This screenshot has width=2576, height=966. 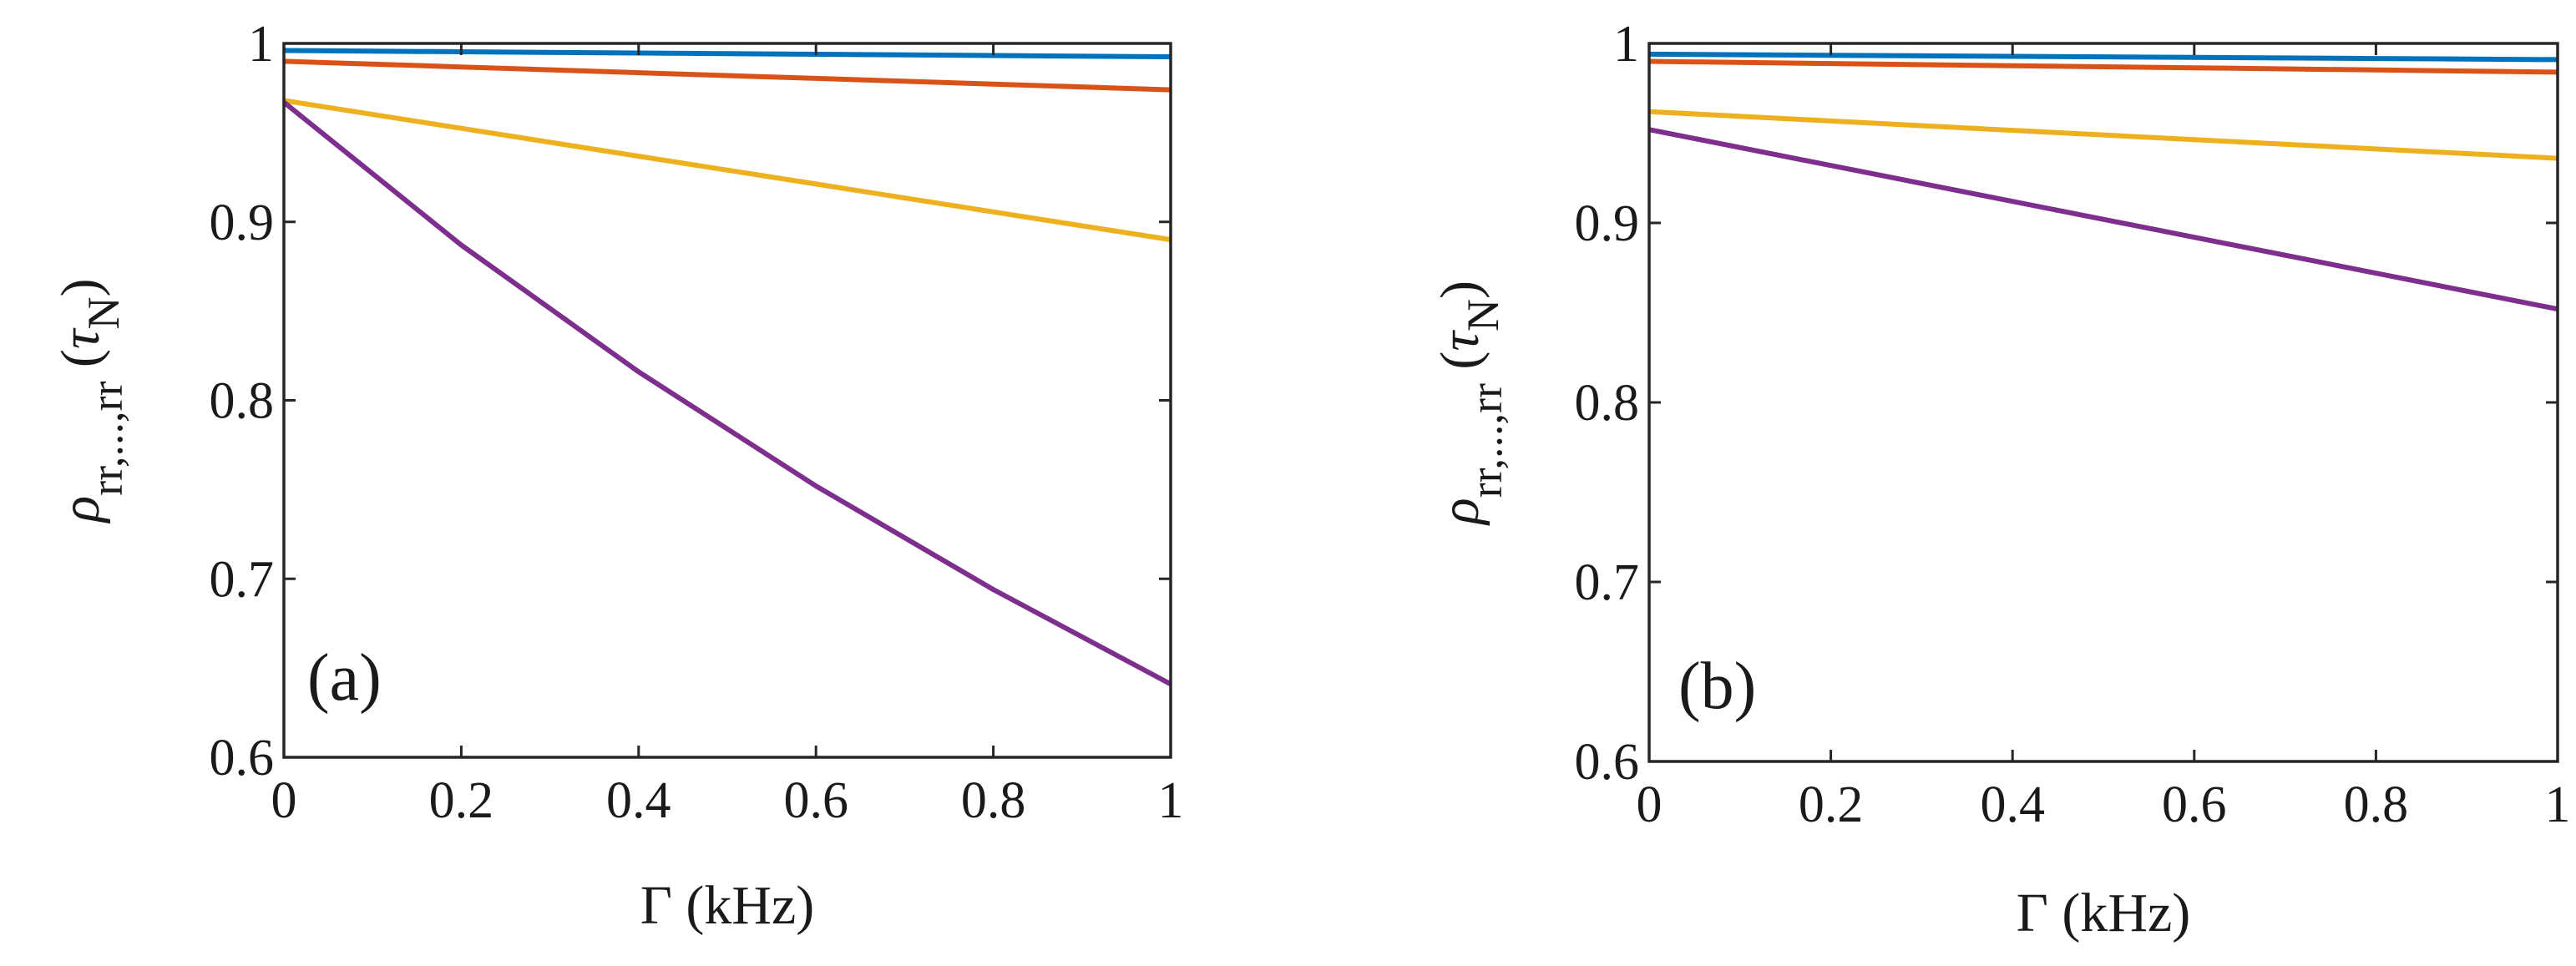 What do you see at coordinates (2103, 219) in the screenshot?
I see `series-line-purple` at bounding box center [2103, 219].